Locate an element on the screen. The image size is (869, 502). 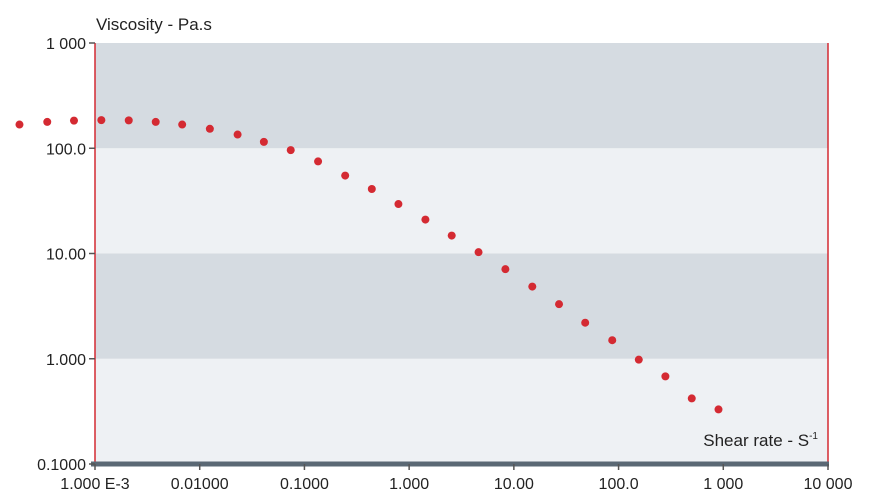
y-tick-label: 0.1000 is located at coordinates (61, 465).